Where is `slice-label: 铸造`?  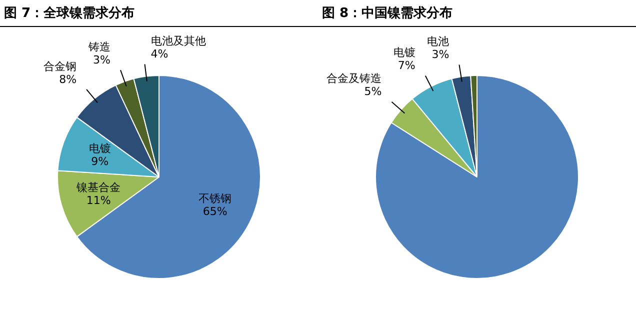 slice-label: 铸造 is located at coordinates (98, 47).